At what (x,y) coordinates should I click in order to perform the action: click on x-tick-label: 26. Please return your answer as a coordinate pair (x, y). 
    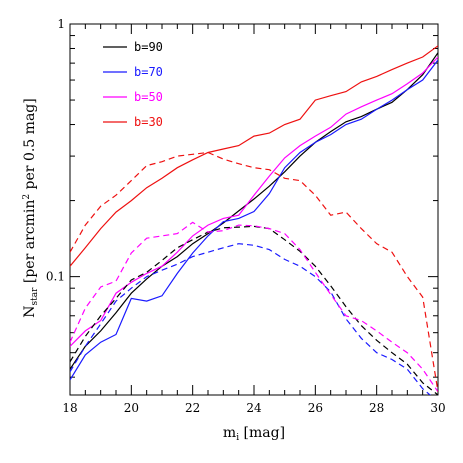
    Looking at the image, I should click on (315, 408).